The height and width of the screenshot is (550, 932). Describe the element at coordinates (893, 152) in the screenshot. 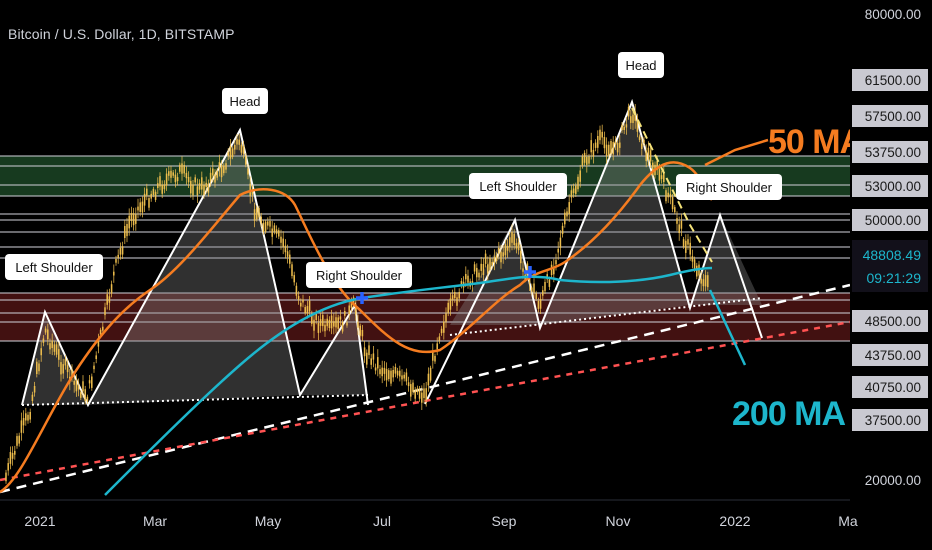

I see `price-tick-3: 53750.00` at that location.